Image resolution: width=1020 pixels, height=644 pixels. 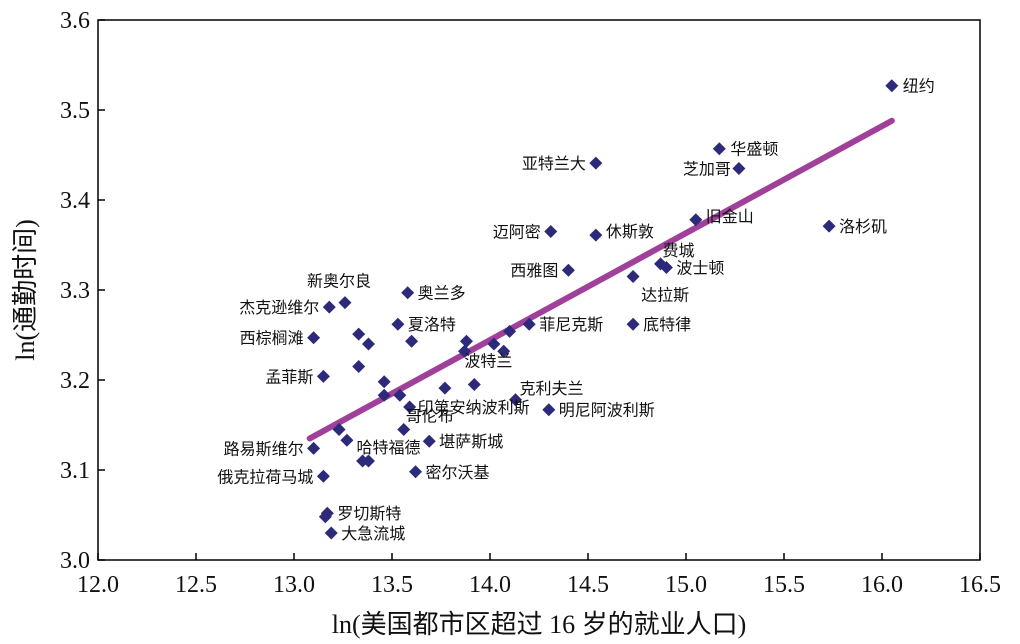 What do you see at coordinates (754, 149) in the screenshot?
I see `point-label: 华盛顿` at bounding box center [754, 149].